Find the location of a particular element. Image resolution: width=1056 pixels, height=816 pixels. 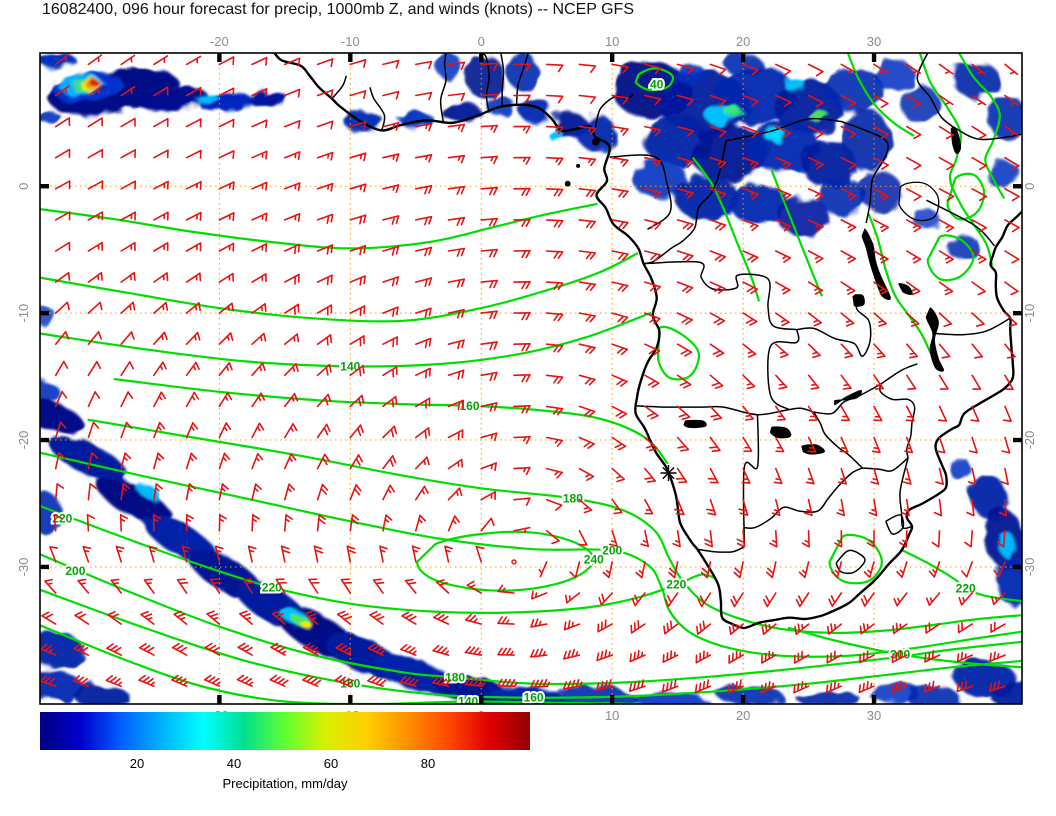

contour-label: 180 is located at coordinates (573, 498).